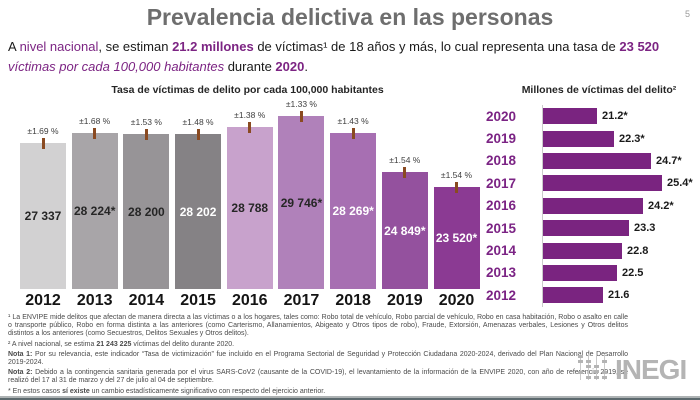 This screenshot has width=700, height=400. What do you see at coordinates (599, 90) in the screenshot?
I see `millions-chart-title: Millones de víctimas del delito²` at bounding box center [599, 90].